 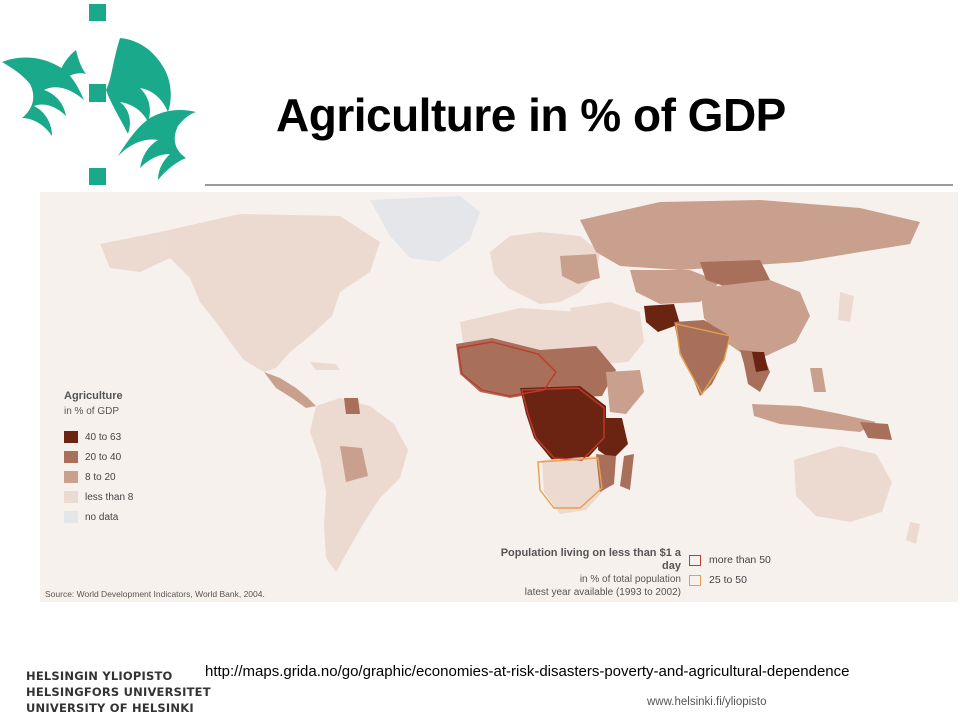 I want to click on legend-item: 20 to 40, so click(x=134, y=457).